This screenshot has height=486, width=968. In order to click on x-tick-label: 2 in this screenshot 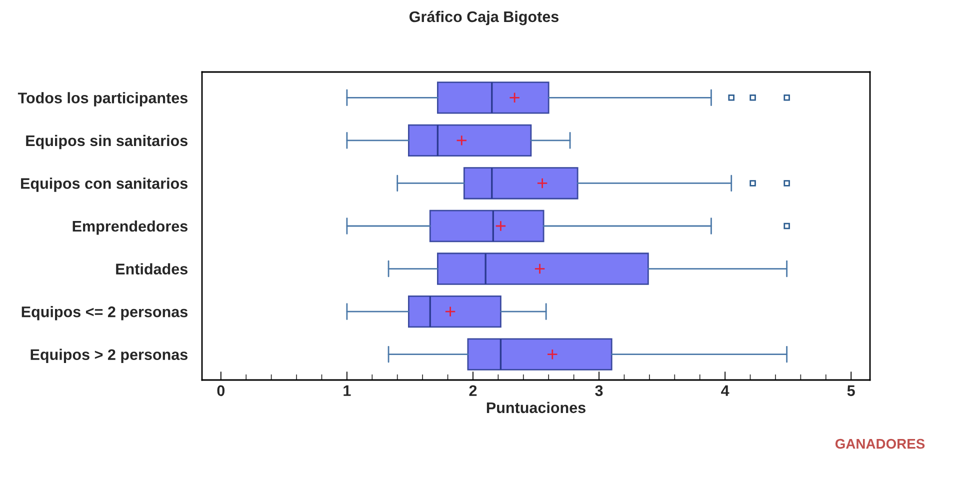, I will do `click(473, 390)`.